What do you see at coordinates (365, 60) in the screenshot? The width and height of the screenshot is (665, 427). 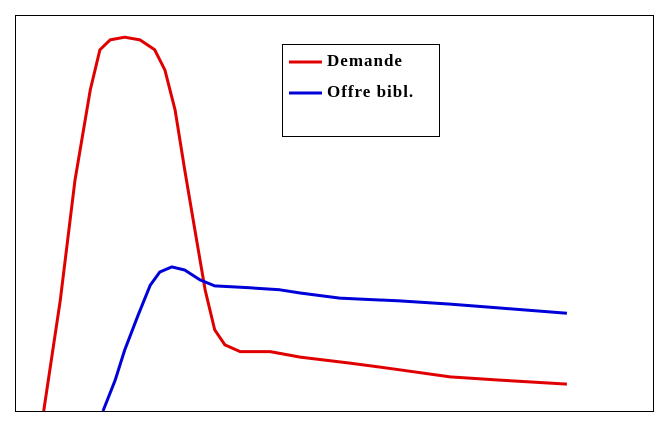 I see `legend-label: Demande` at bounding box center [365, 60].